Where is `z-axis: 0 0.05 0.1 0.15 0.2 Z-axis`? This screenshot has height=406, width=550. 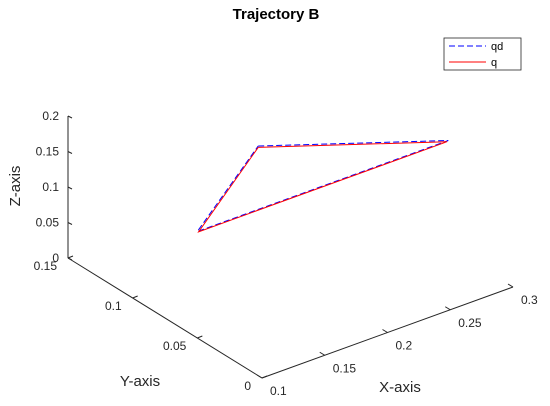 z-axis: 0 0.05 0.1 0.15 0.2 Z-axis is located at coordinates (40, 187).